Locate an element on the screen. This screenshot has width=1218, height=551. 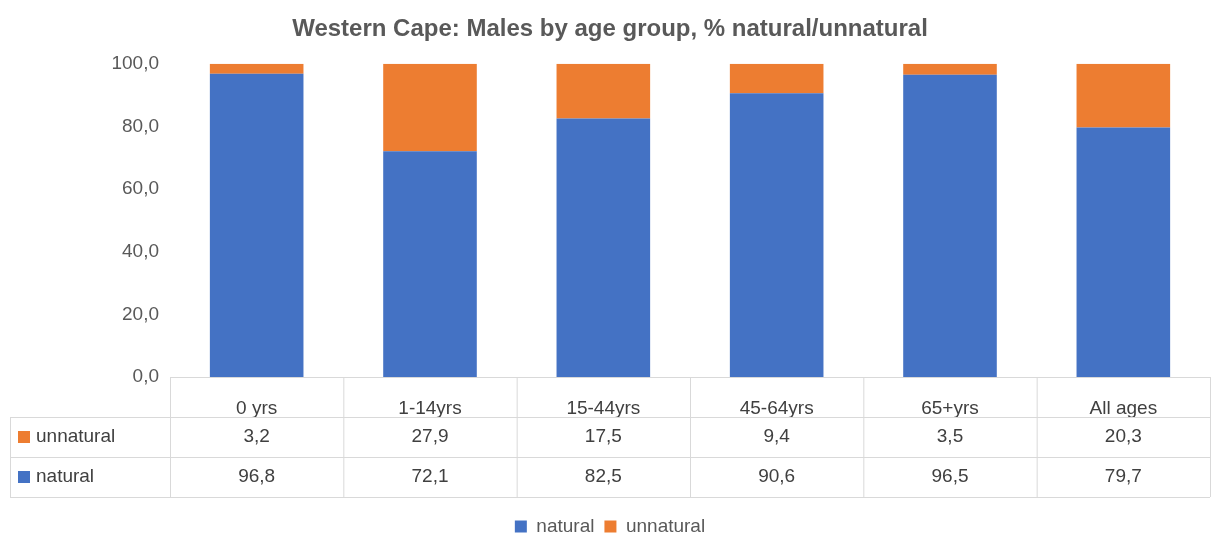
y-tick-label: 20,0 is located at coordinates (140, 313).